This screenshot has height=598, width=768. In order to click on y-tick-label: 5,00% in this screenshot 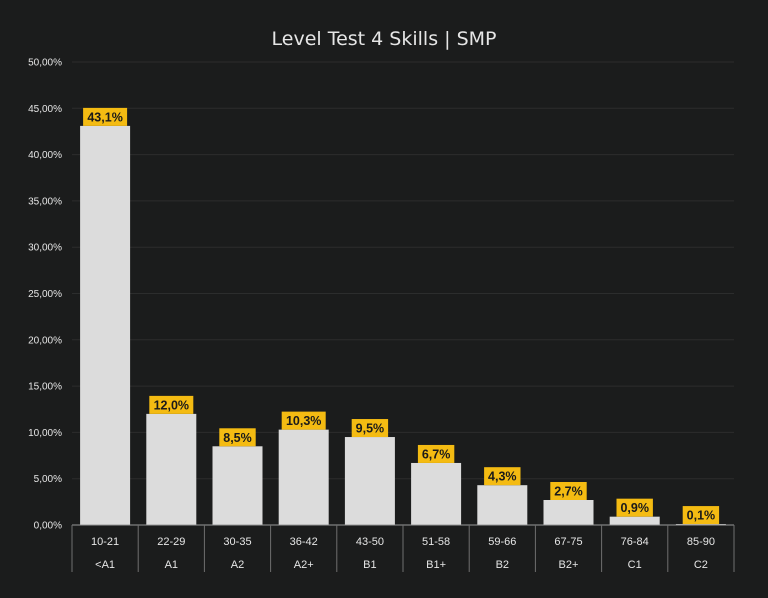, I will do `click(48, 479)`.